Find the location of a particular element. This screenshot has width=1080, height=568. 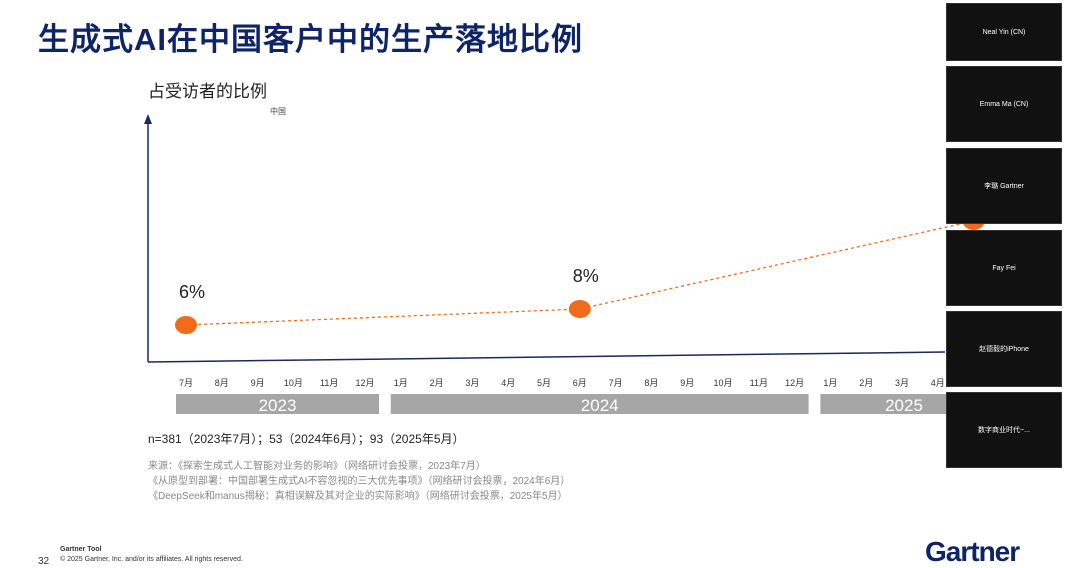

x-axis is located at coordinates (546, 357).